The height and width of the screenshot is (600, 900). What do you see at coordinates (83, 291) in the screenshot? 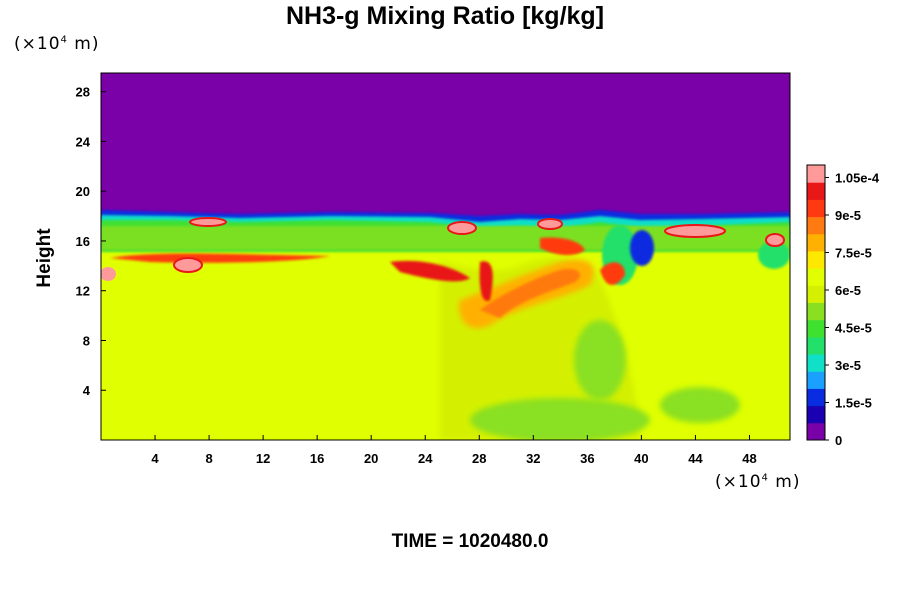
I see `y-tick-label: 12` at bounding box center [83, 291].